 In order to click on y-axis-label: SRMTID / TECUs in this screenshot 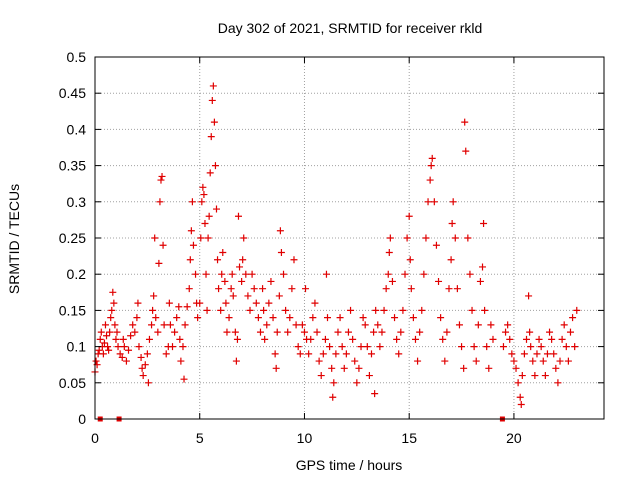, I will do `click(14, 239)`.